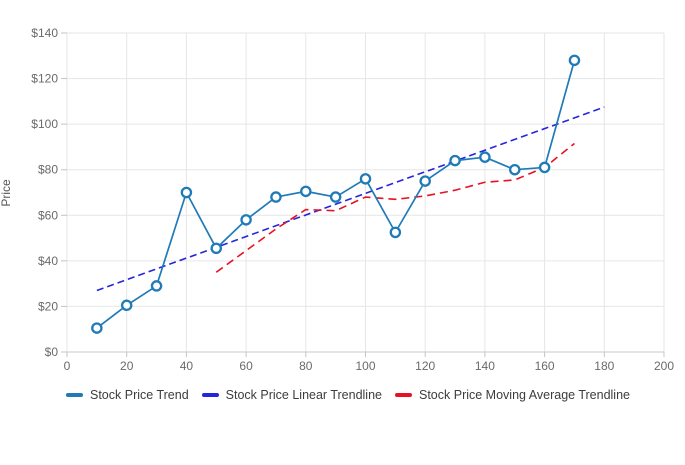 The image size is (685, 465). What do you see at coordinates (67, 366) in the screenshot?
I see `x-tick-label: 0` at bounding box center [67, 366].